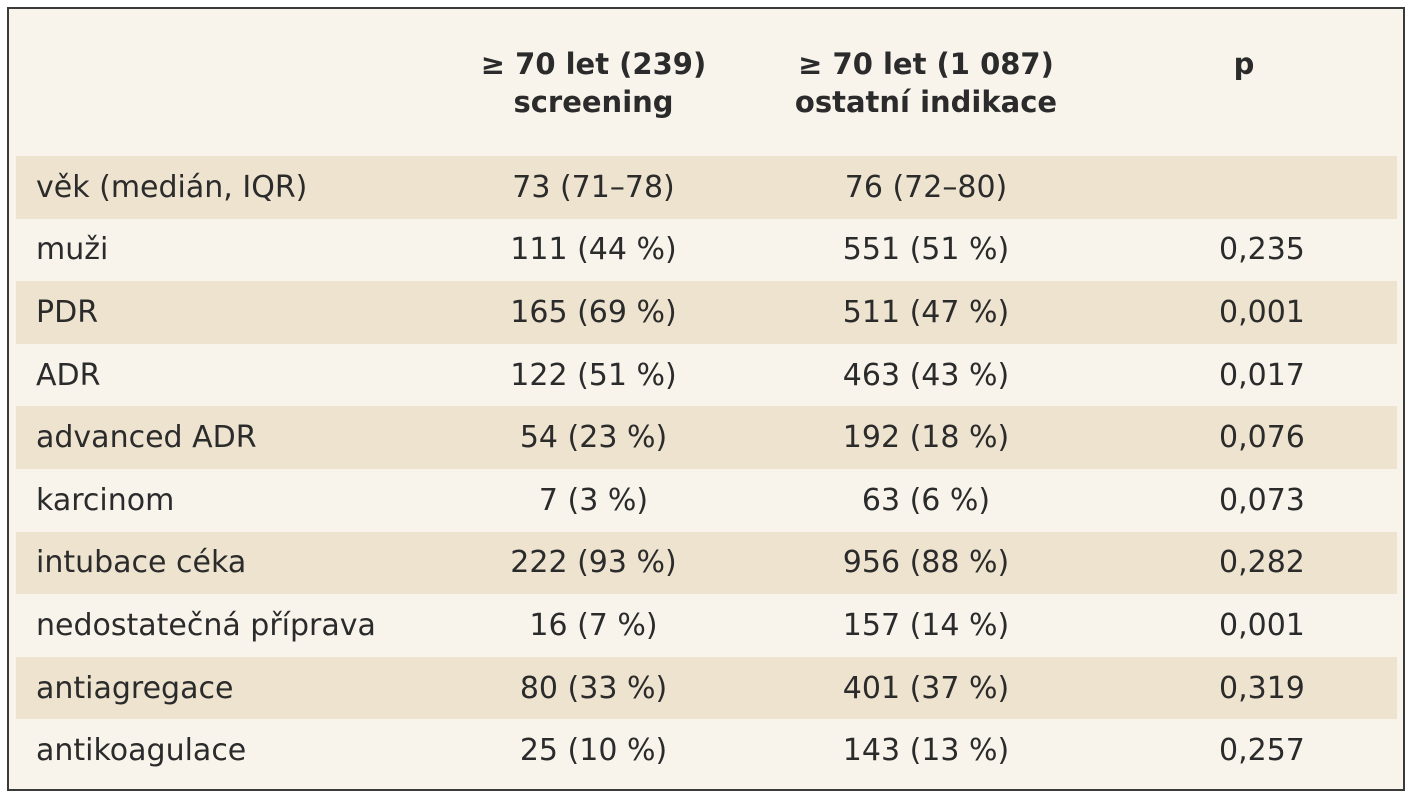  Describe the element at coordinates (706, 500) in the screenshot. I see `table-row: karcinom 7 (3 %) 63 (6 %) 0,073` at that location.